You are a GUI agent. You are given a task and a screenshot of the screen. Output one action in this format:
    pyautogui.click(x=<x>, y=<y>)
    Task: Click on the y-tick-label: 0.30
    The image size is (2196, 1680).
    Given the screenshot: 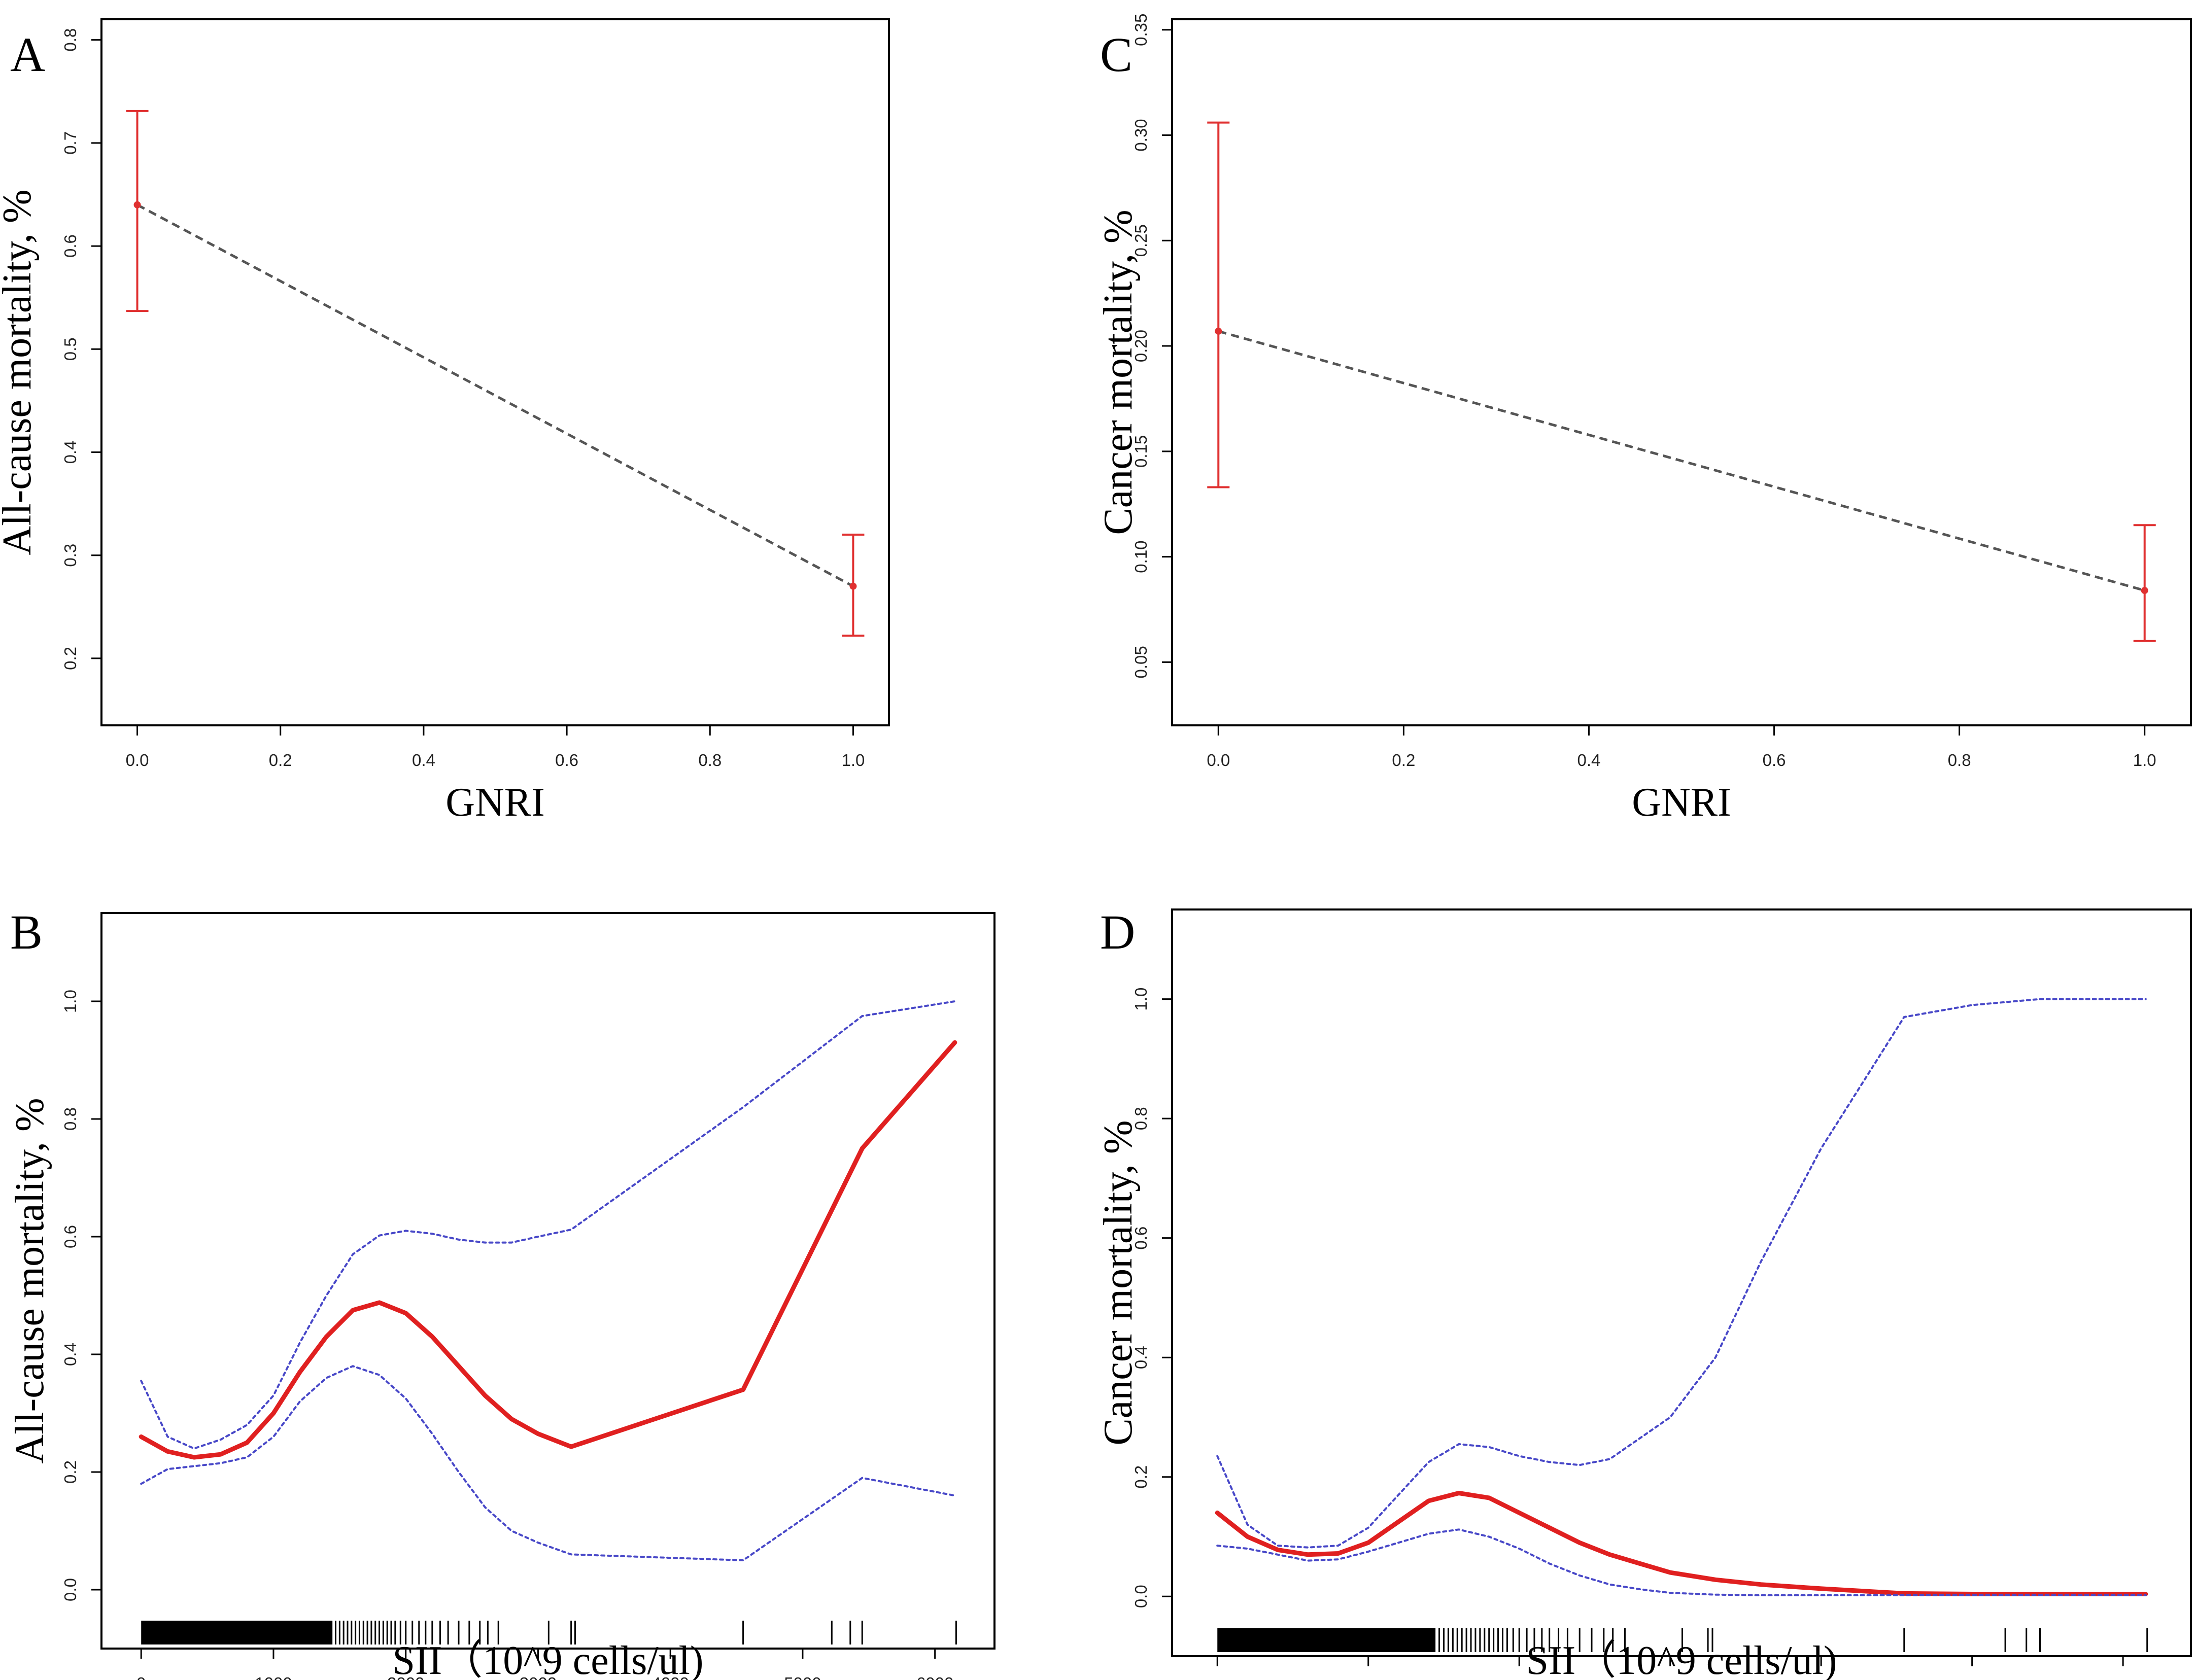 What is the action you would take?
    pyautogui.click(x=1140, y=135)
    